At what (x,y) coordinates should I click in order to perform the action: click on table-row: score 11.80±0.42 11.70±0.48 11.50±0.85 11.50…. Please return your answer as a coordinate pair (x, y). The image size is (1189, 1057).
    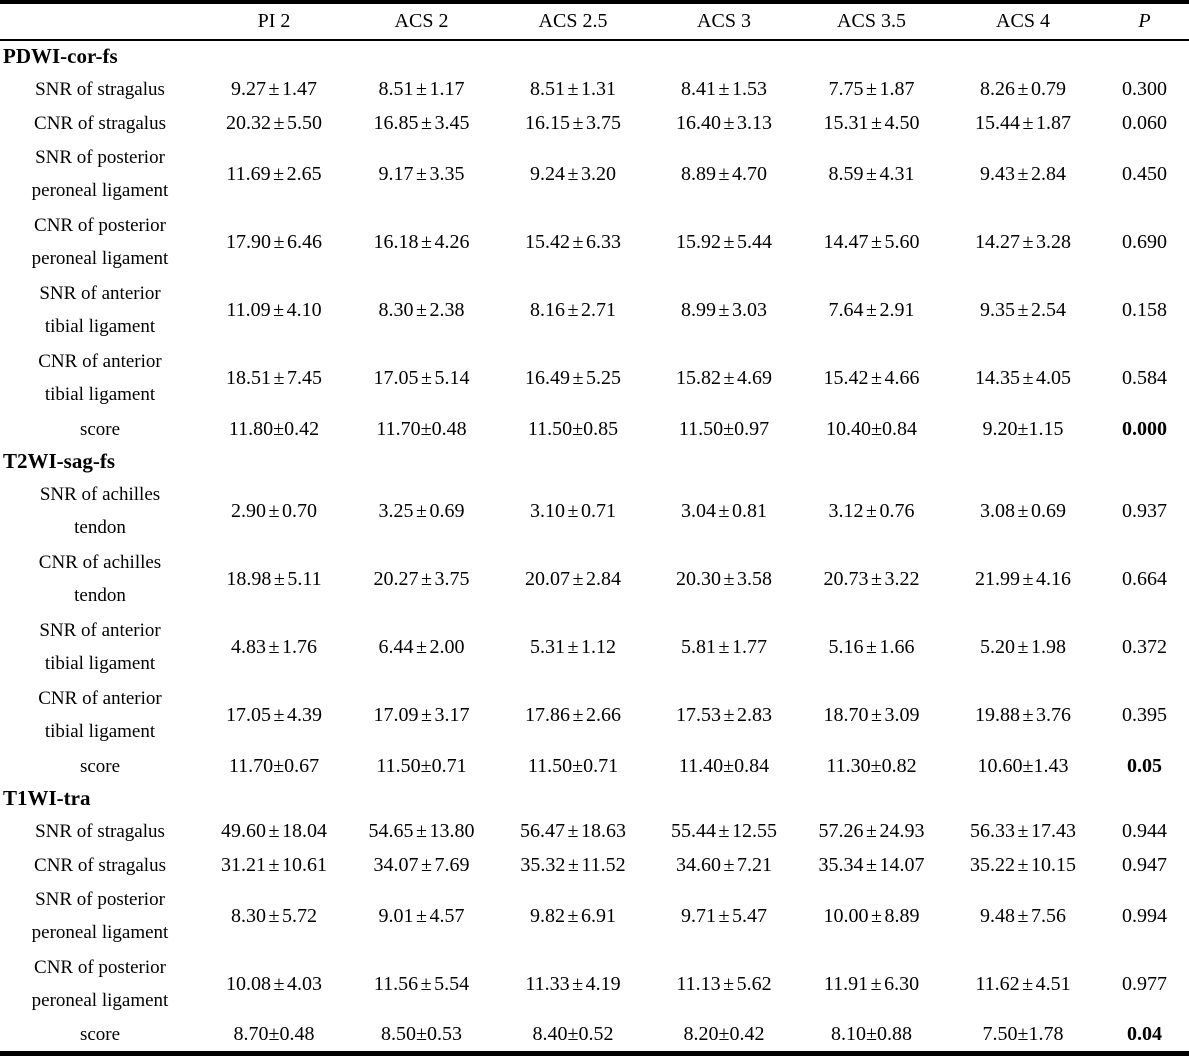
    Looking at the image, I should click on (594, 429).